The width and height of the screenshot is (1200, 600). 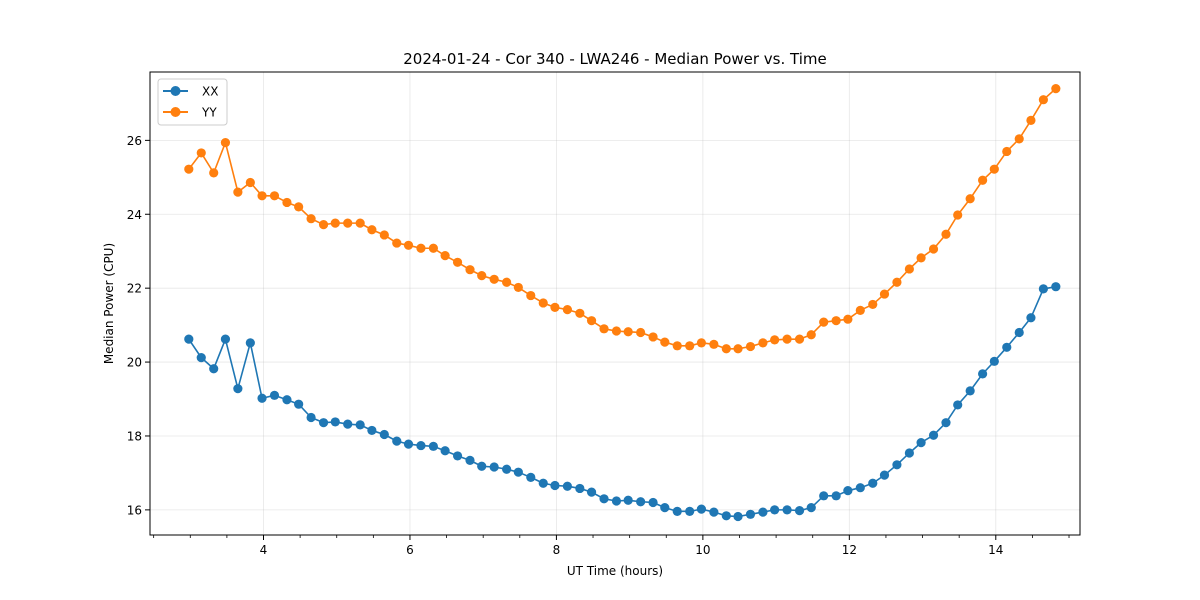 What do you see at coordinates (702, 550) in the screenshot?
I see `x-tick-label: 10` at bounding box center [702, 550].